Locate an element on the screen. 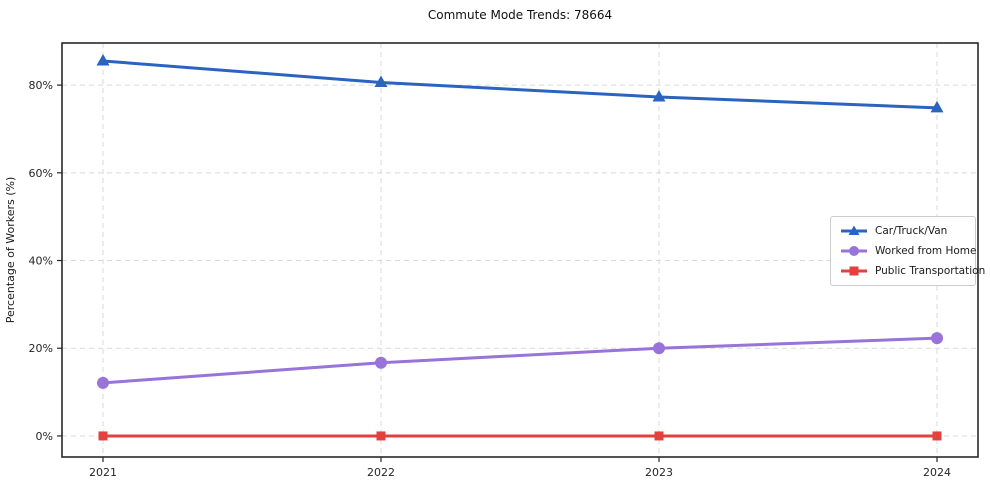 Image resolution: width=990 pixels, height=490 pixels. legend-item-worked-from-home: Worked from Home is located at coordinates (908, 251).